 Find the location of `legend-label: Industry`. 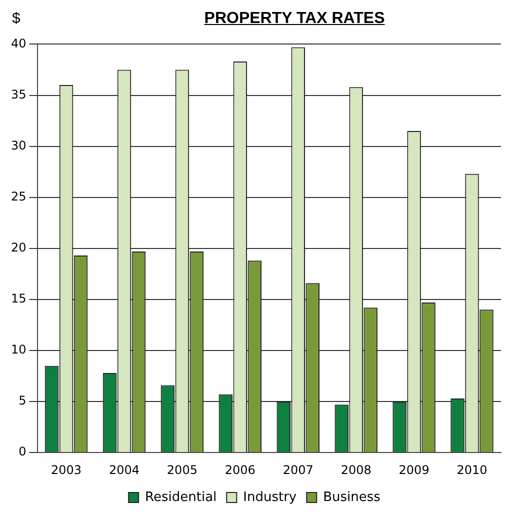

legend-label: Industry is located at coordinates (270, 497).